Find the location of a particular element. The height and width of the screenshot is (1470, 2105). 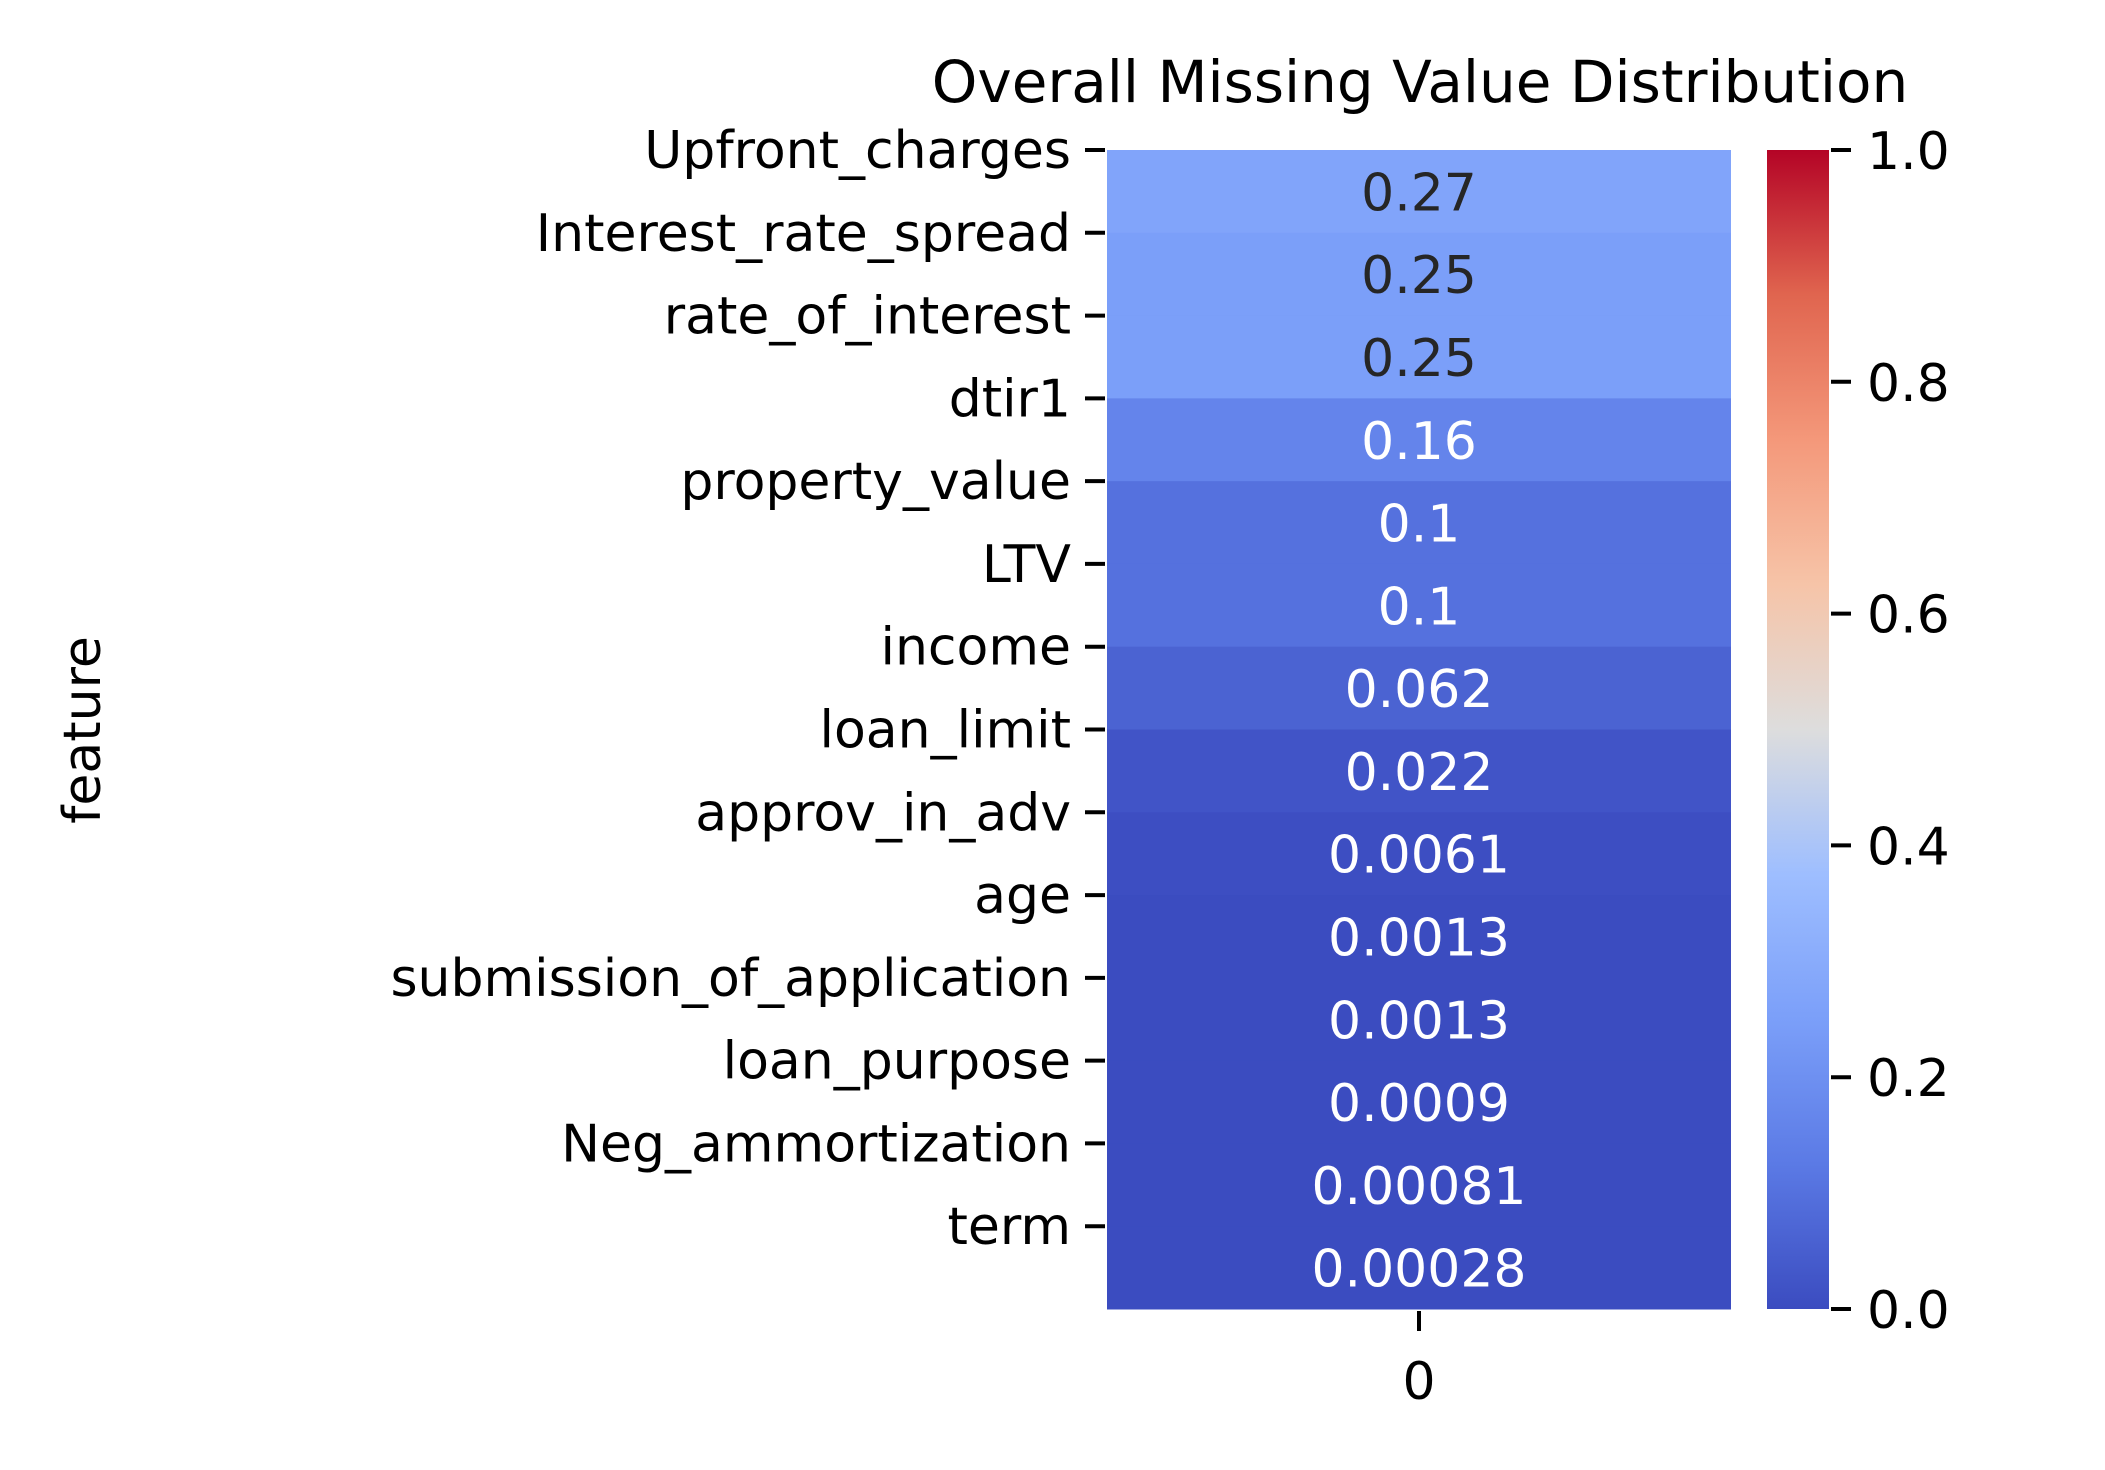

cell-annotation: 0.00028 is located at coordinates (1418, 1270).